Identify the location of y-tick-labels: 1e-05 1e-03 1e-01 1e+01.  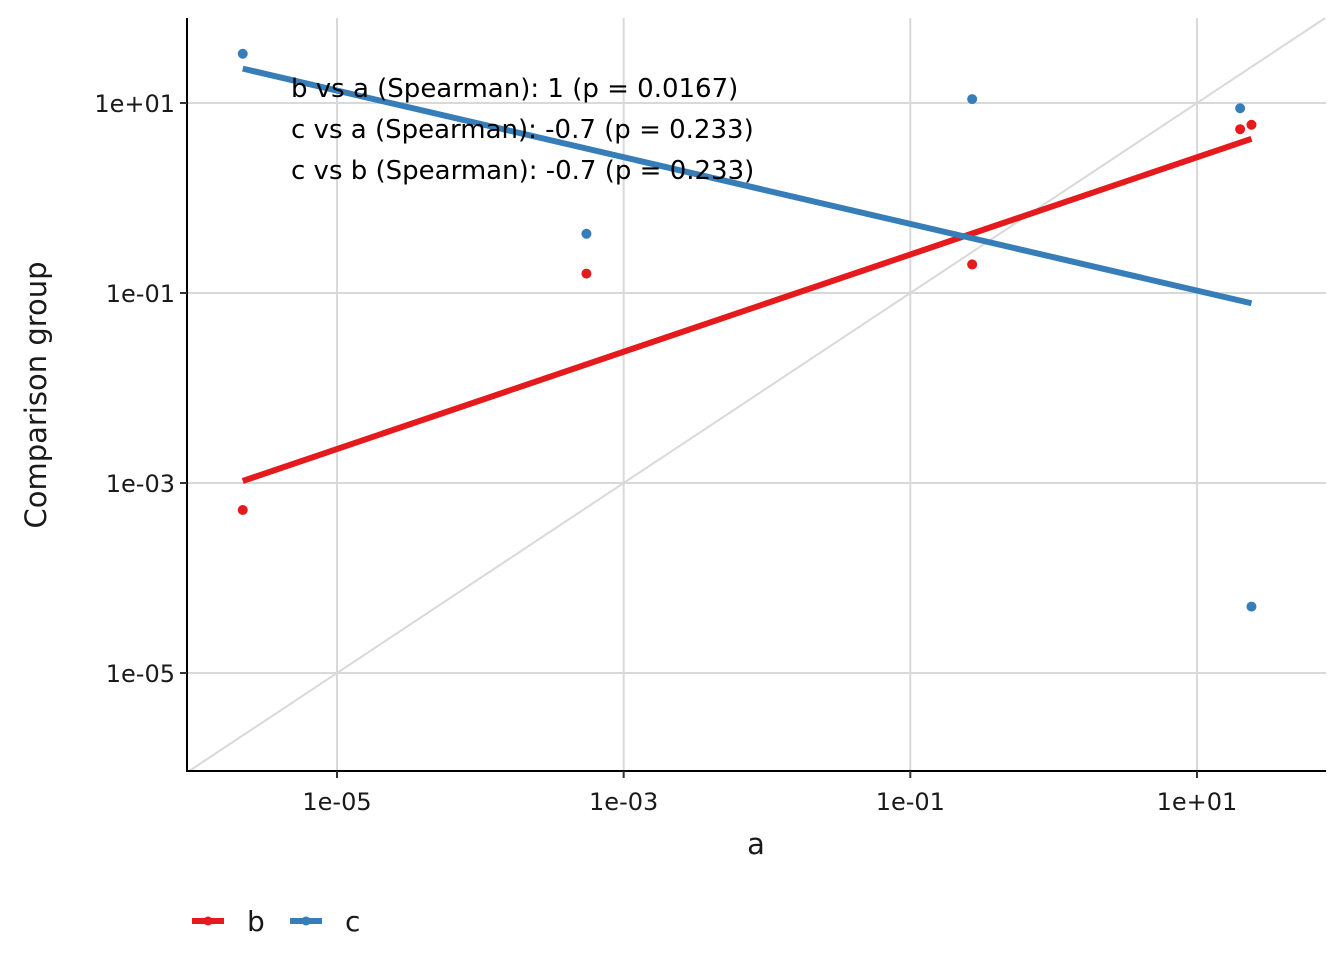
(134, 389).